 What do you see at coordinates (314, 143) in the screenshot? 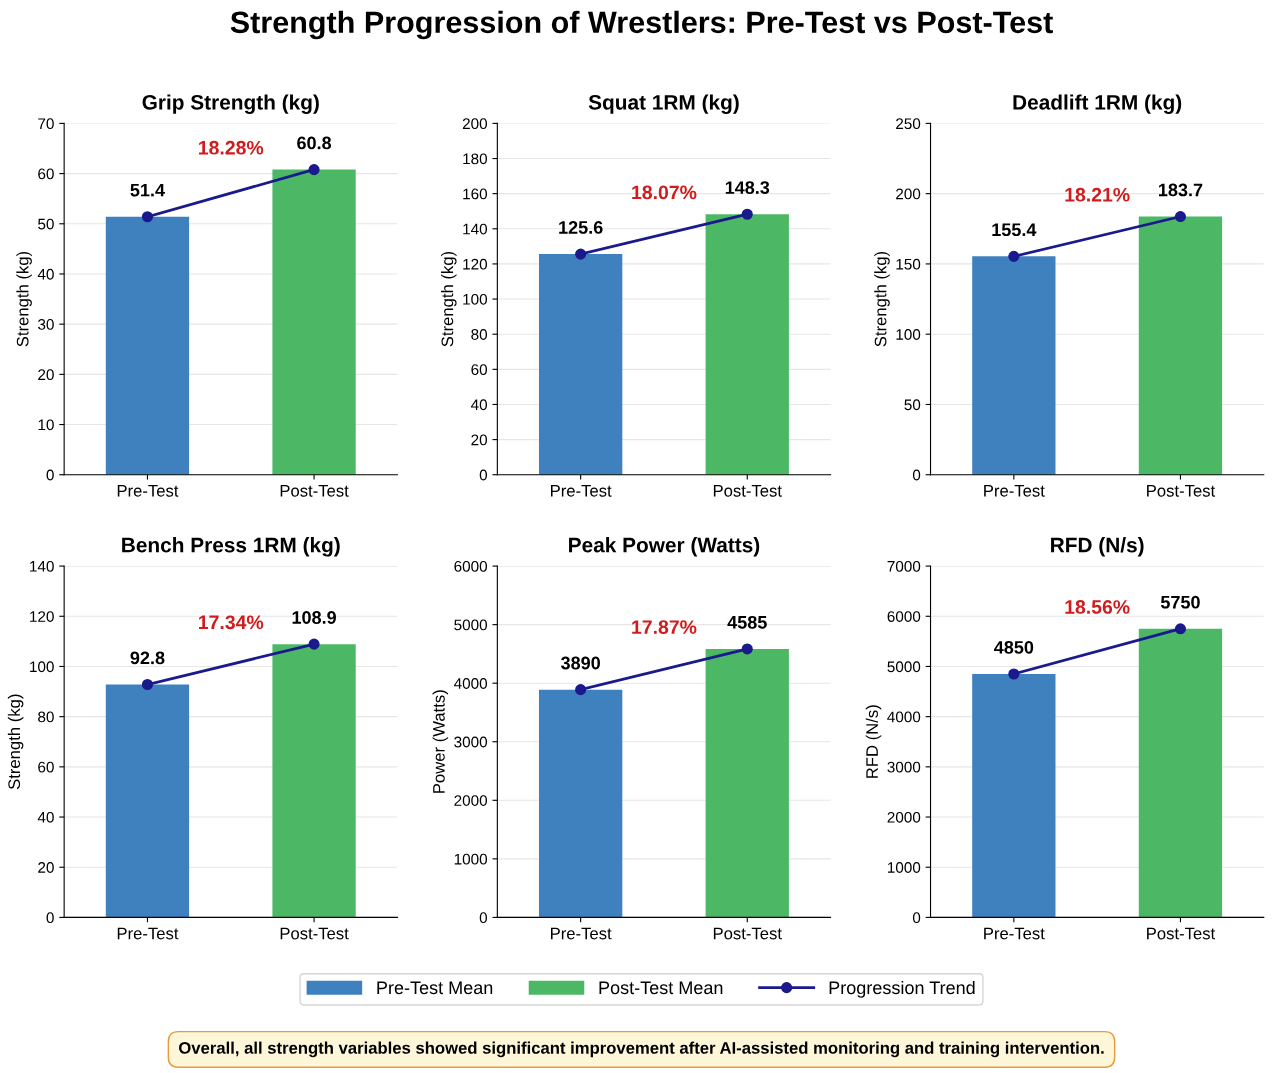
I see `data-label: 60.8` at bounding box center [314, 143].